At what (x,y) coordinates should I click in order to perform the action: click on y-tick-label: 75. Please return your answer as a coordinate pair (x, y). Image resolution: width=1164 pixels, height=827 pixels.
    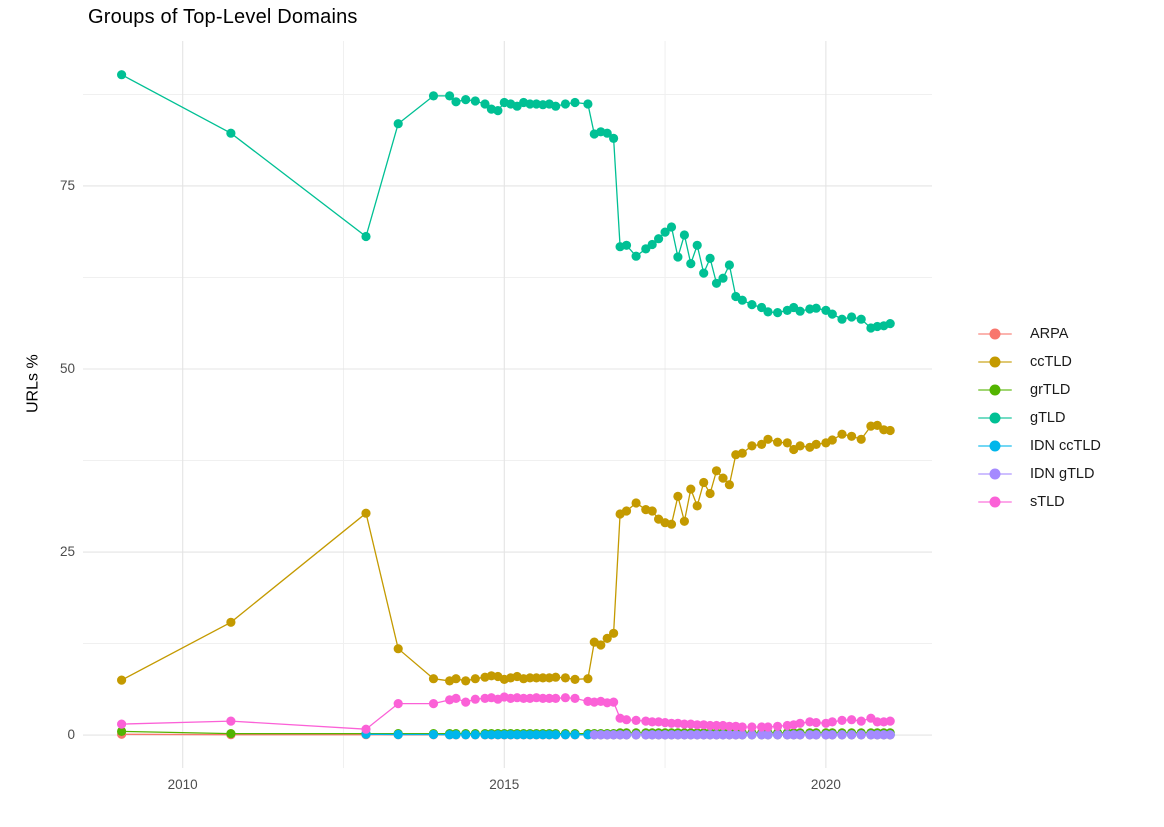
    Looking at the image, I should click on (67, 185).